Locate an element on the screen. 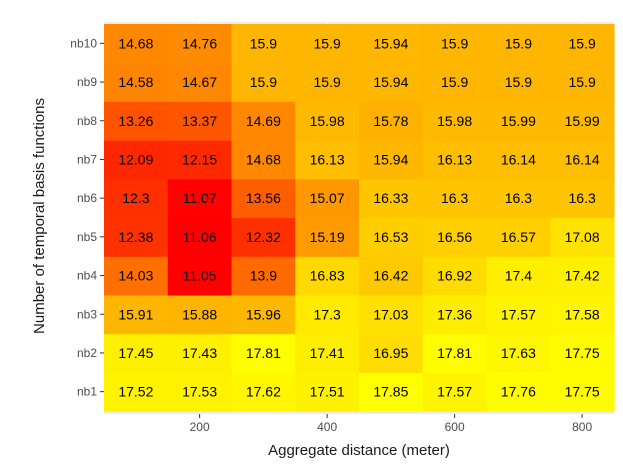 The width and height of the screenshot is (623, 466). cell-value-label: 16.57 is located at coordinates (518, 237).